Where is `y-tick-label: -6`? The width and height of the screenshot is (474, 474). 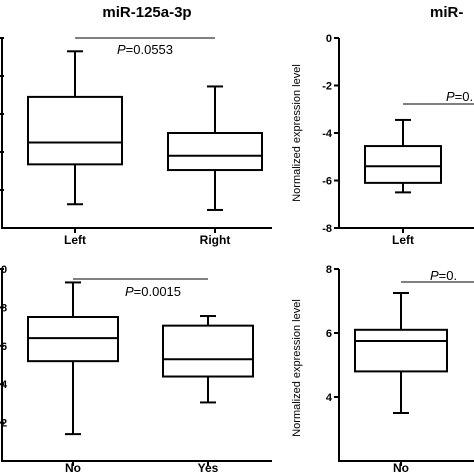
y-tick-label: -6 is located at coordinates (327, 182).